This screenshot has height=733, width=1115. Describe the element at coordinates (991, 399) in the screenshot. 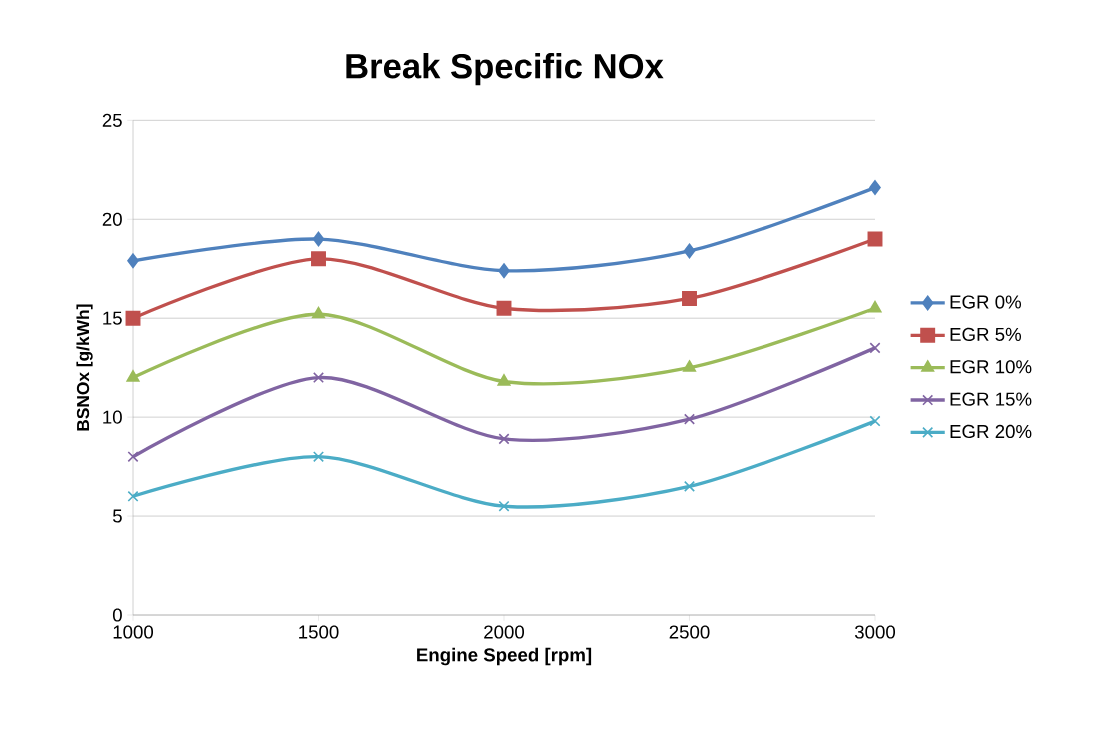

I see `legend-label: EGR 15%` at that location.